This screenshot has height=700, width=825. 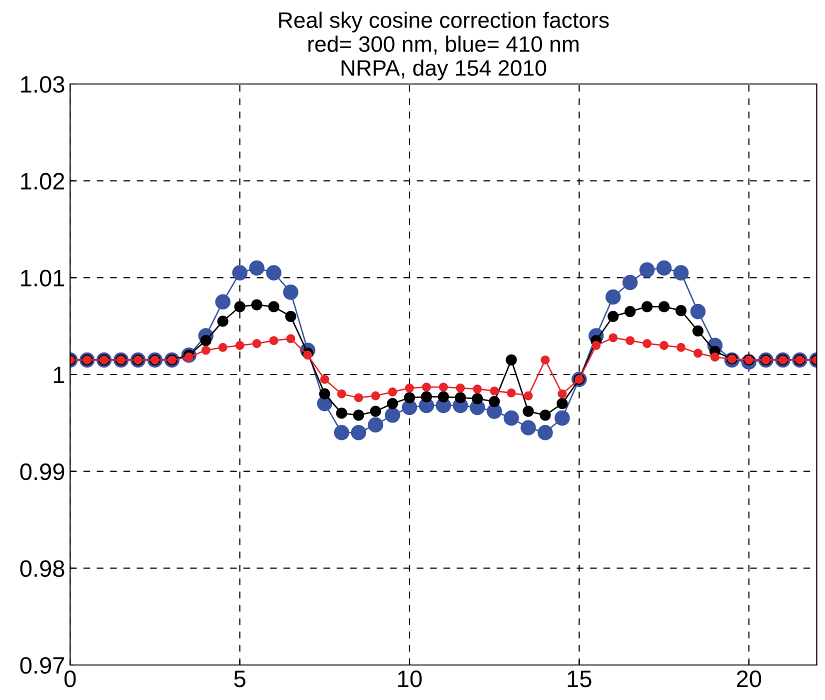 I want to click on y-tick-label: 0.98, so click(x=42, y=568).